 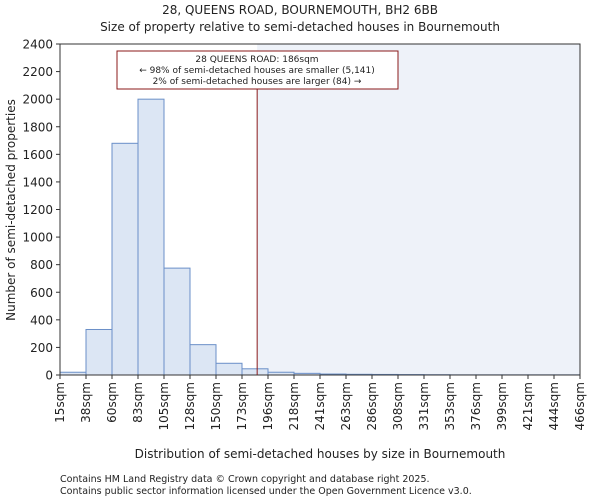 I want to click on x-tick-label: 173sqm, so click(x=242, y=406).